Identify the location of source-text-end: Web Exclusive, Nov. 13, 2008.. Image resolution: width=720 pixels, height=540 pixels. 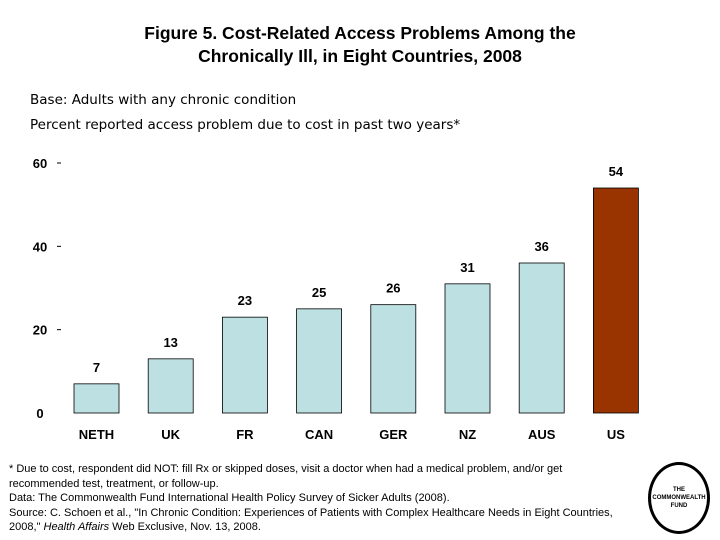
(185, 527).